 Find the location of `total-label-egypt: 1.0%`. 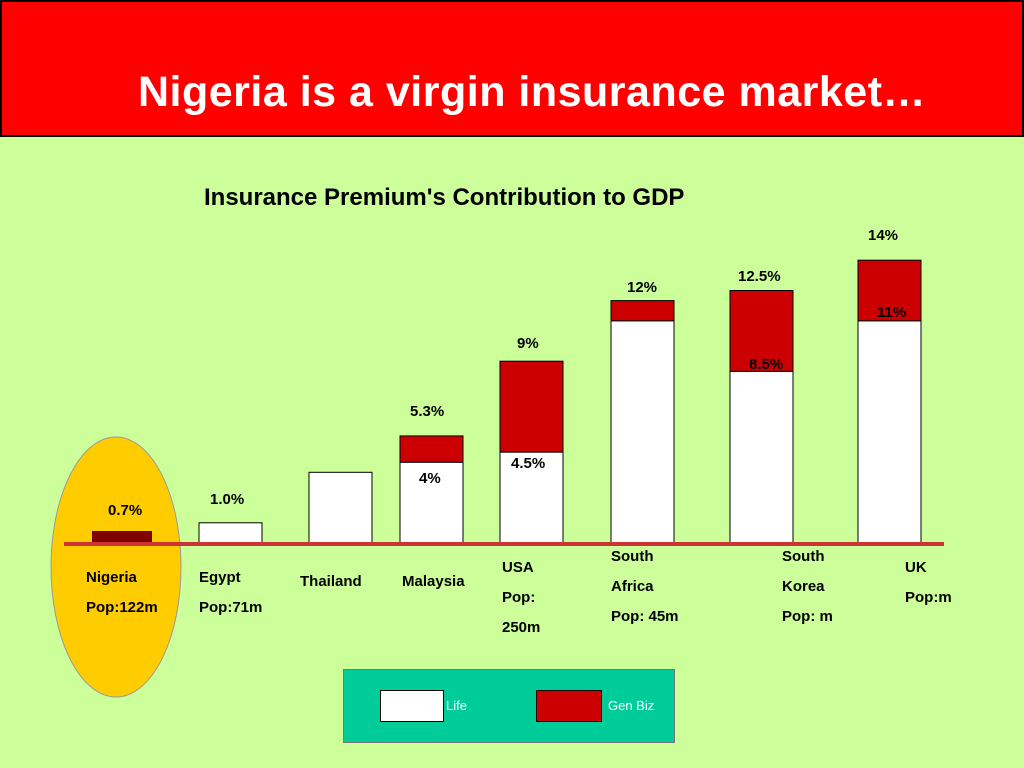

total-label-egypt: 1.0% is located at coordinates (227, 499).